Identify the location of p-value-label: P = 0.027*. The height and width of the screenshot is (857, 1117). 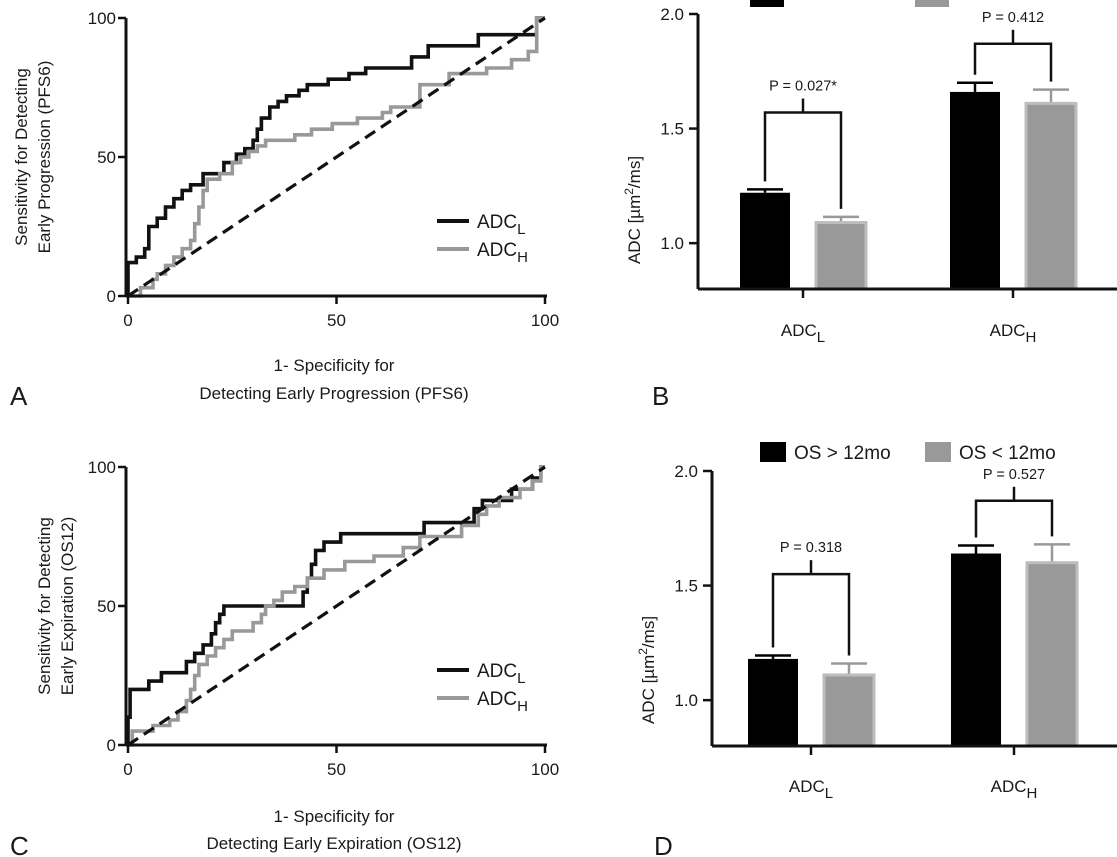
(803, 87).